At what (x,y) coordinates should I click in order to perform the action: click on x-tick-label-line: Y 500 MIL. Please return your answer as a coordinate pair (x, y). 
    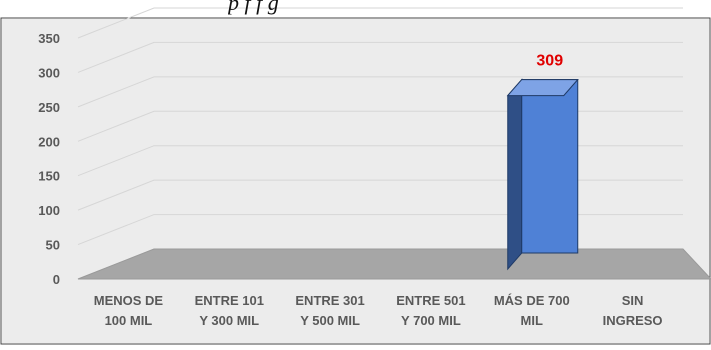
    Looking at the image, I should click on (330, 320).